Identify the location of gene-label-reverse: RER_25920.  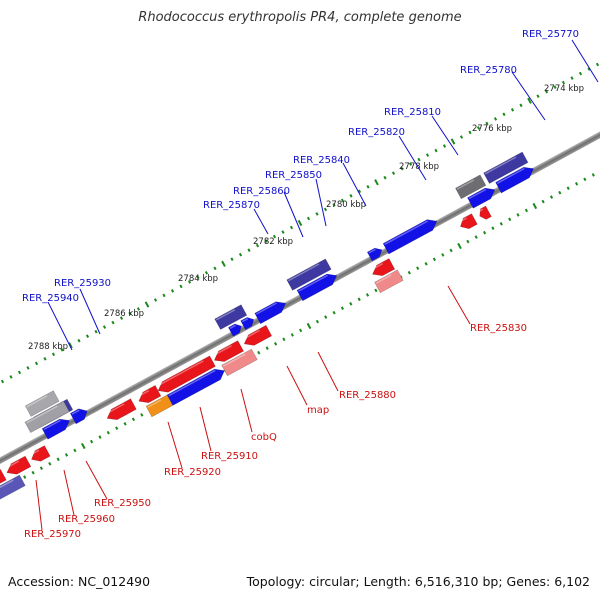
(192, 472).